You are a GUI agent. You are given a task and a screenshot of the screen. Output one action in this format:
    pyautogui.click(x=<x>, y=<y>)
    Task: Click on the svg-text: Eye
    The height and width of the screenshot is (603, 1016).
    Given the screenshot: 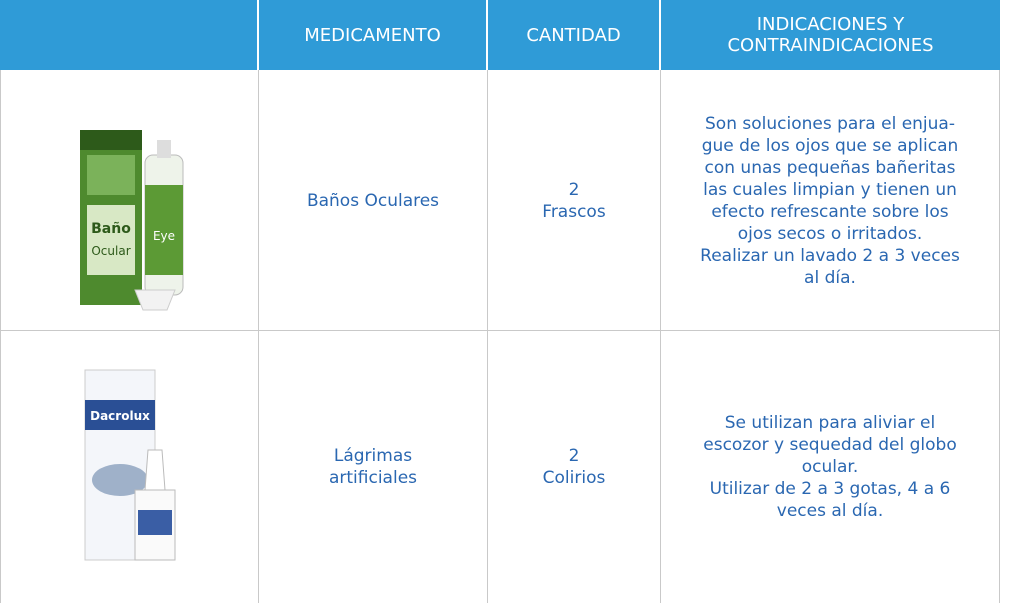 What is the action you would take?
    pyautogui.click(x=164, y=236)
    